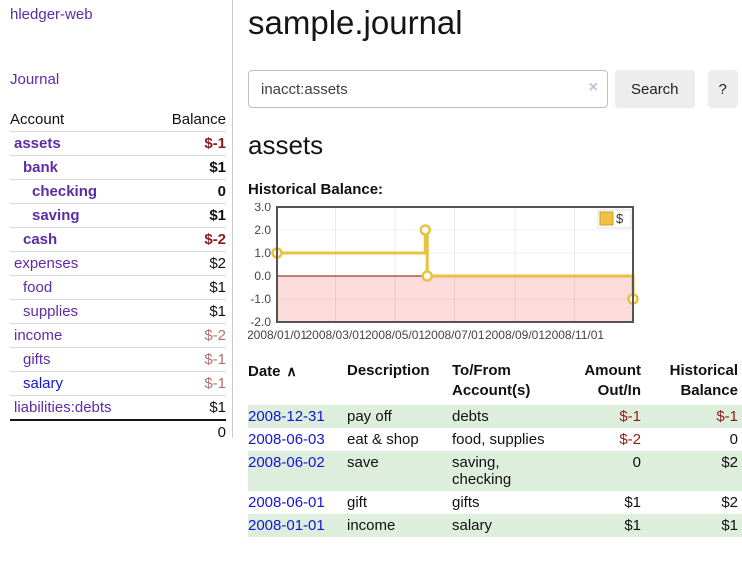  What do you see at coordinates (118, 407) in the screenshot?
I see `account-row: liabilities:debts $1` at bounding box center [118, 407].